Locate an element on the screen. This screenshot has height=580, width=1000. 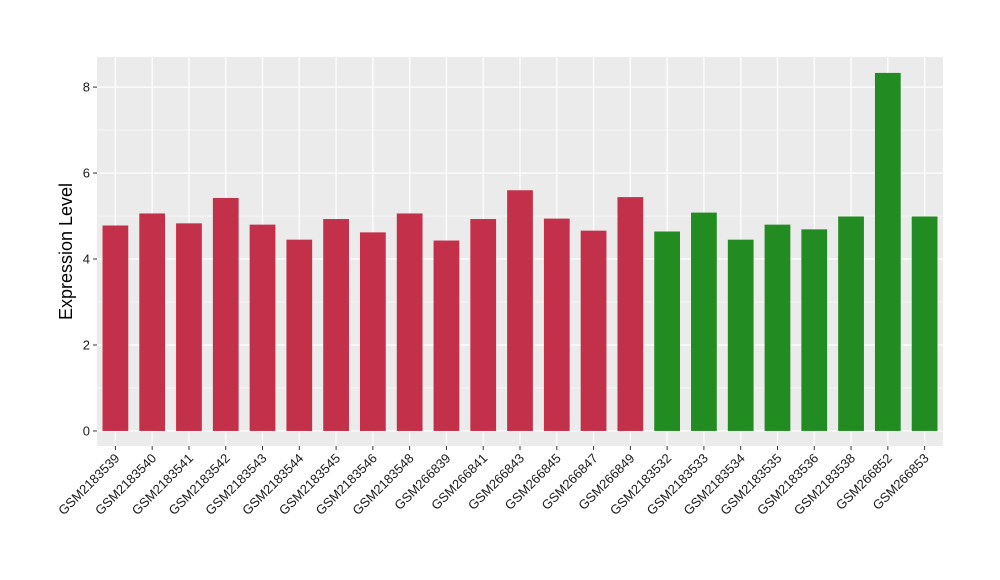
y-tick-label: 0 is located at coordinates (86, 430).